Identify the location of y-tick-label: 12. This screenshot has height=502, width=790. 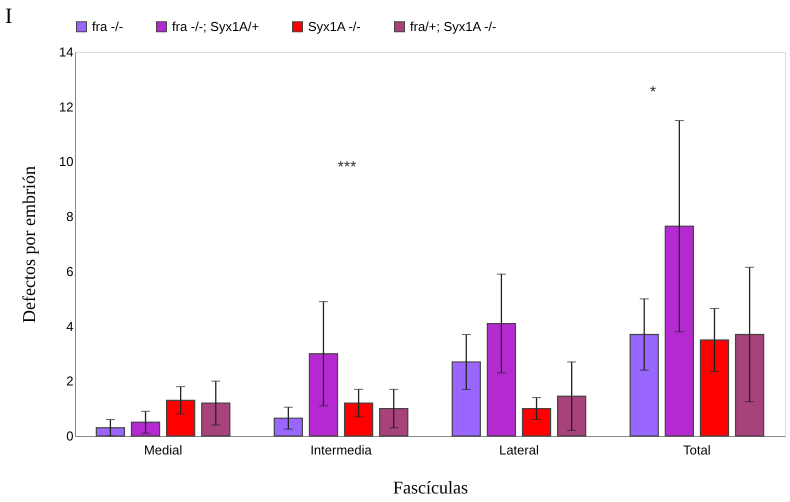
(66, 106).